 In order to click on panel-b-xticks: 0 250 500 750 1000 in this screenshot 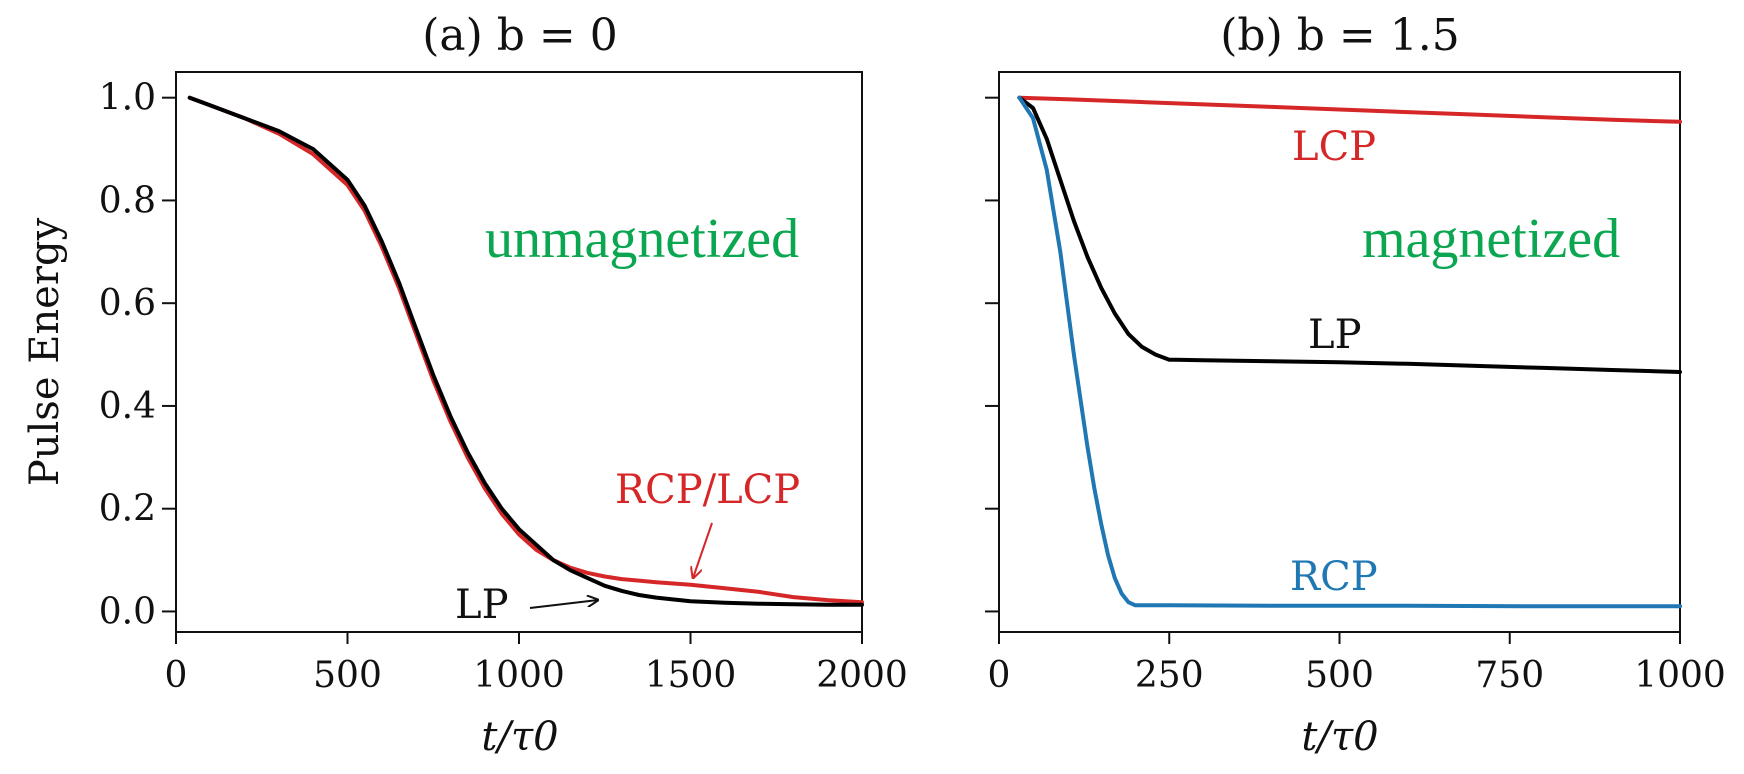, I will do `click(1357, 664)`.